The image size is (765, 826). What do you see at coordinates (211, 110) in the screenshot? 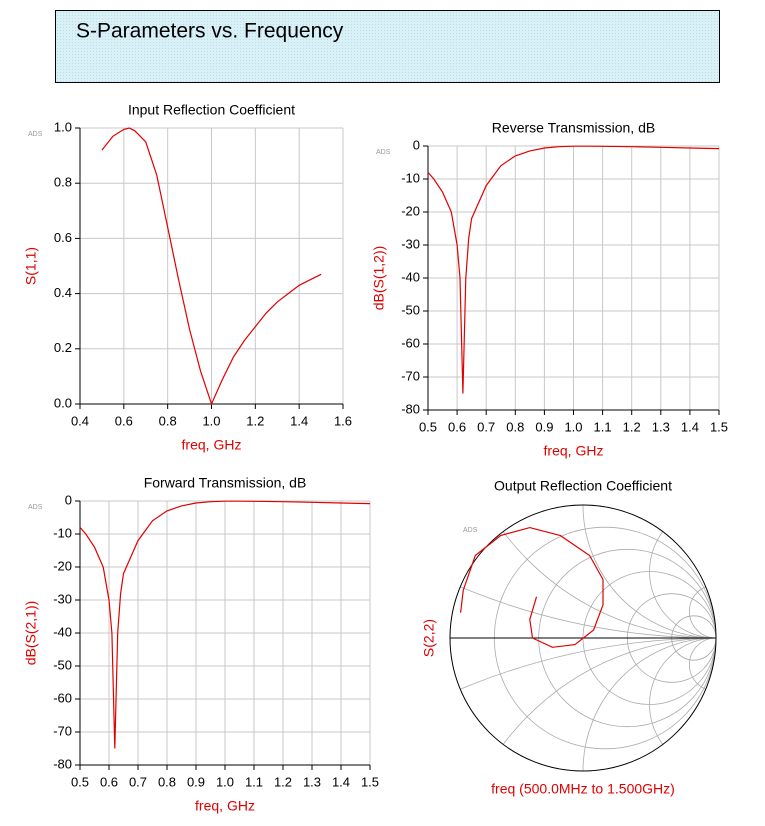
I see `chart-title: Input Reflection Coefficient` at bounding box center [211, 110].